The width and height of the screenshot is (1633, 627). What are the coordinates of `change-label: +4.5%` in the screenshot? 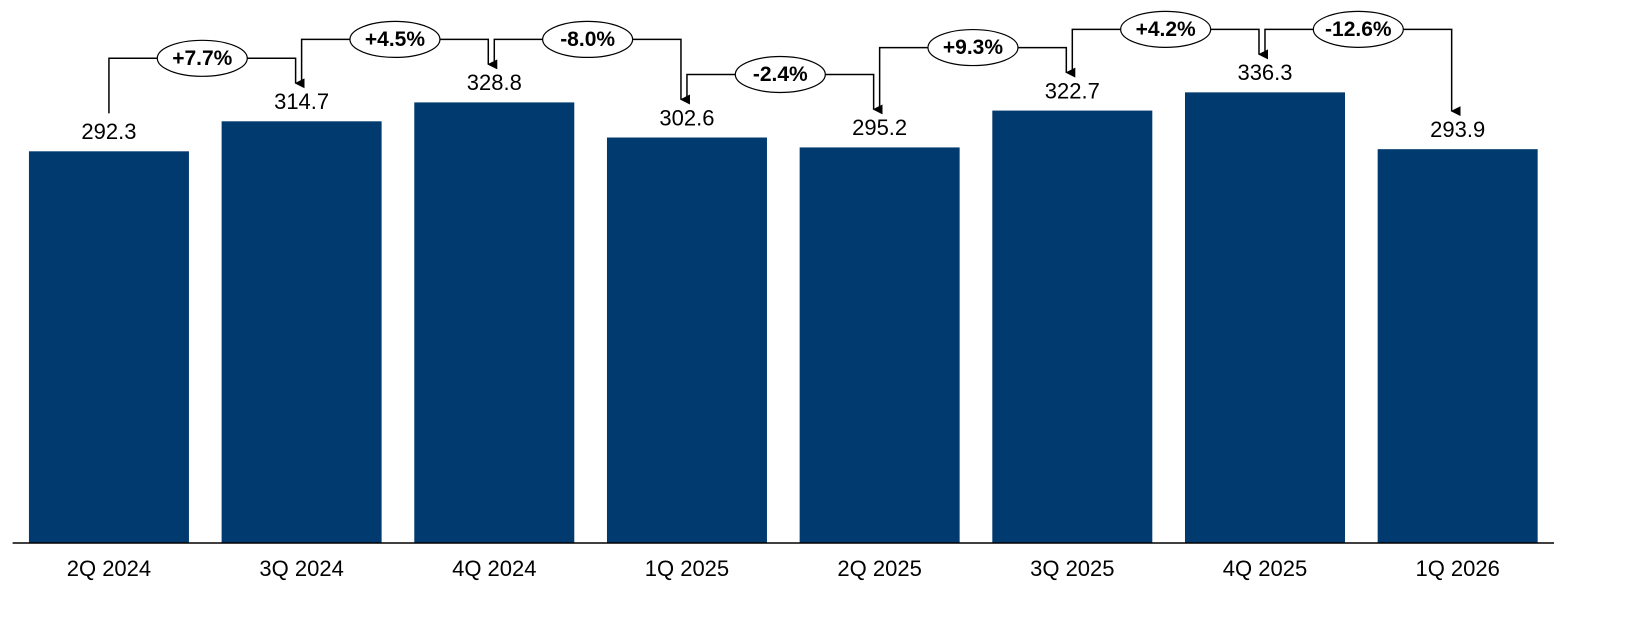 It's located at (395, 39).